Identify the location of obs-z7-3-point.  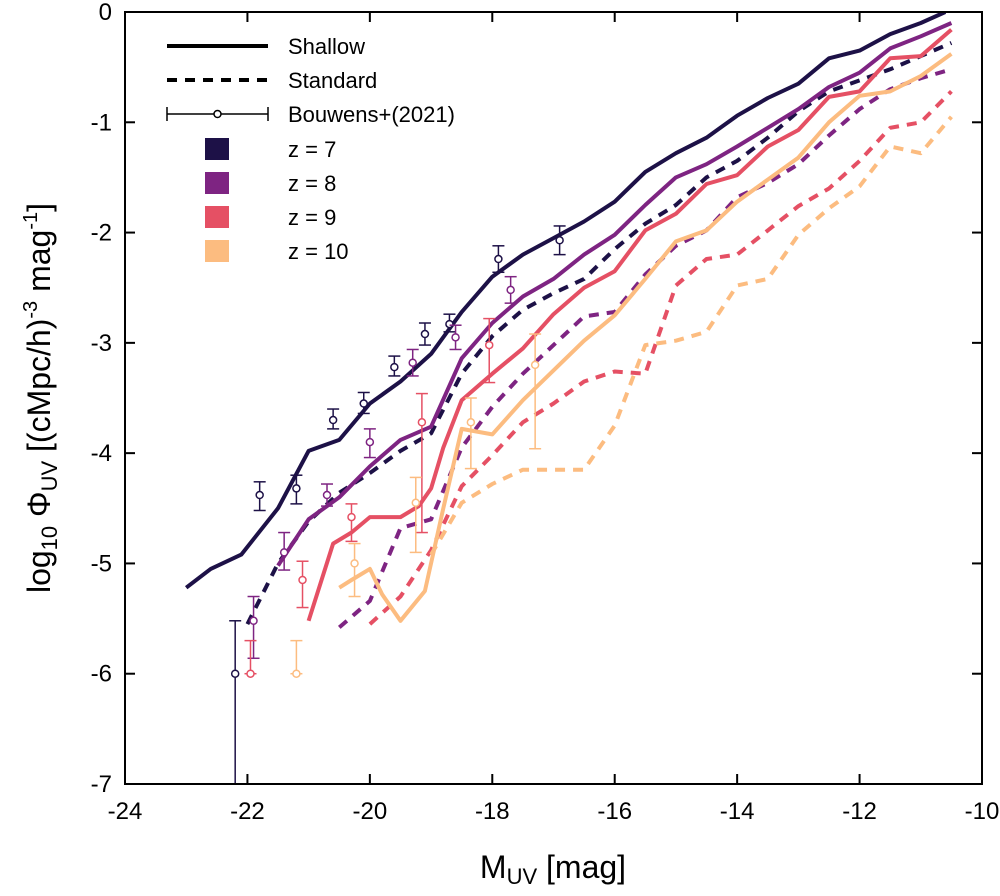
(333, 420).